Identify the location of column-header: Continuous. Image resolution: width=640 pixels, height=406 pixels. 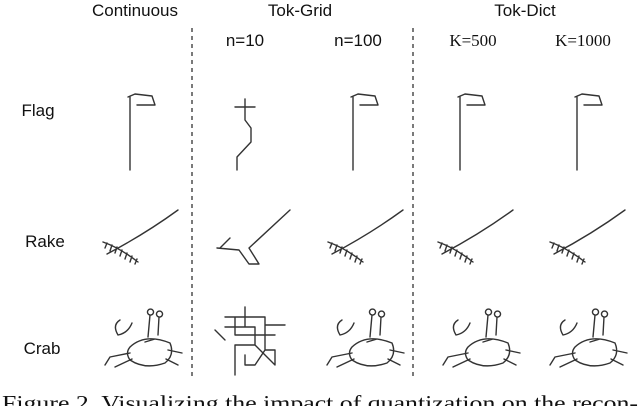
(135, 10).